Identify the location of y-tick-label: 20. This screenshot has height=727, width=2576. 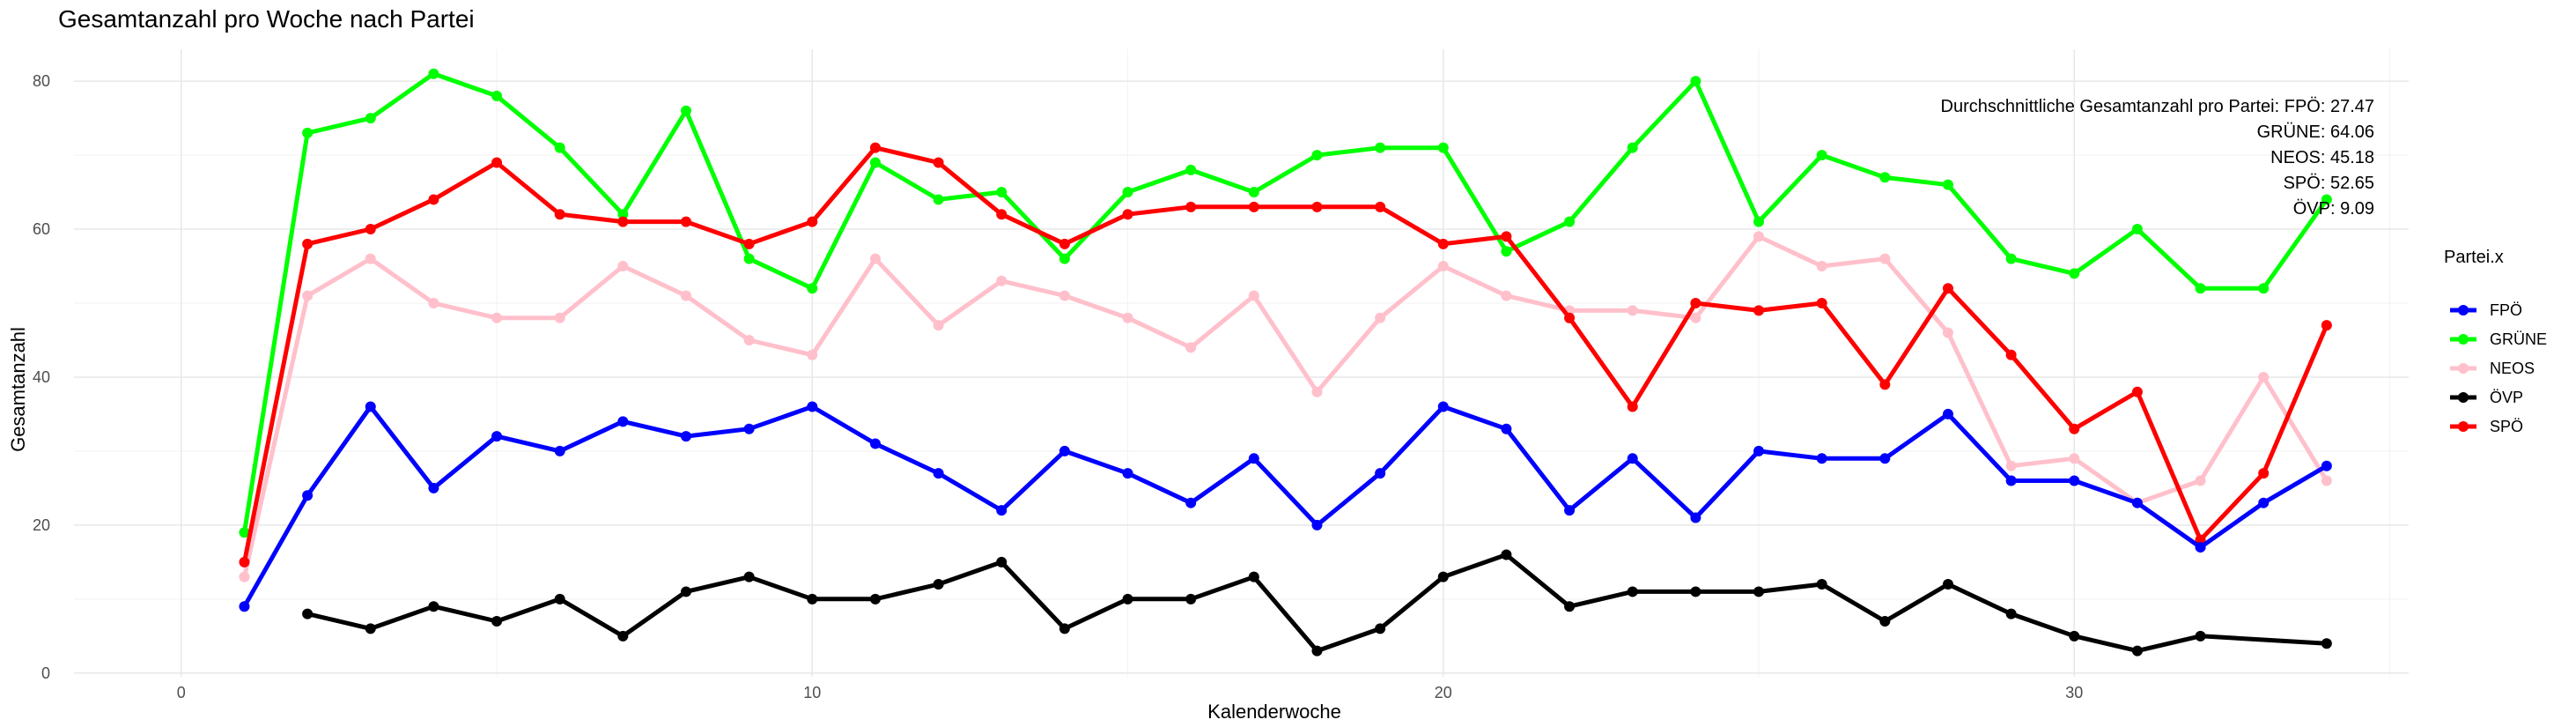
(41, 525).